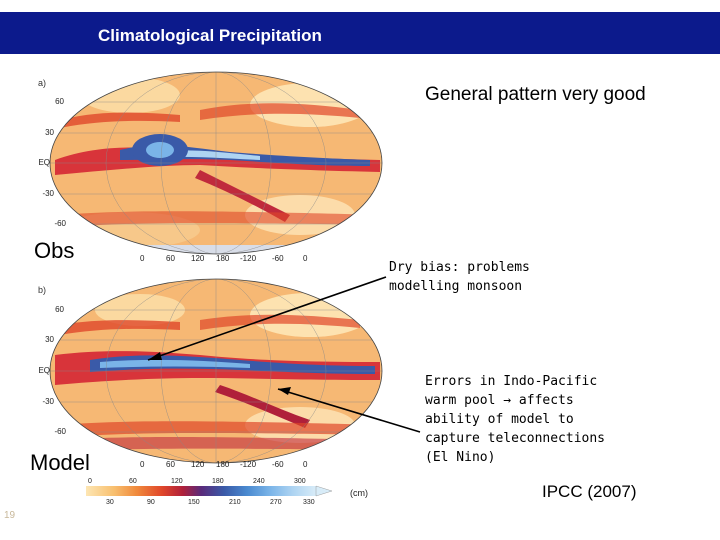 This screenshot has height=540, width=720. Describe the element at coordinates (10, 515) in the screenshot. I see `page-number: 19` at that location.